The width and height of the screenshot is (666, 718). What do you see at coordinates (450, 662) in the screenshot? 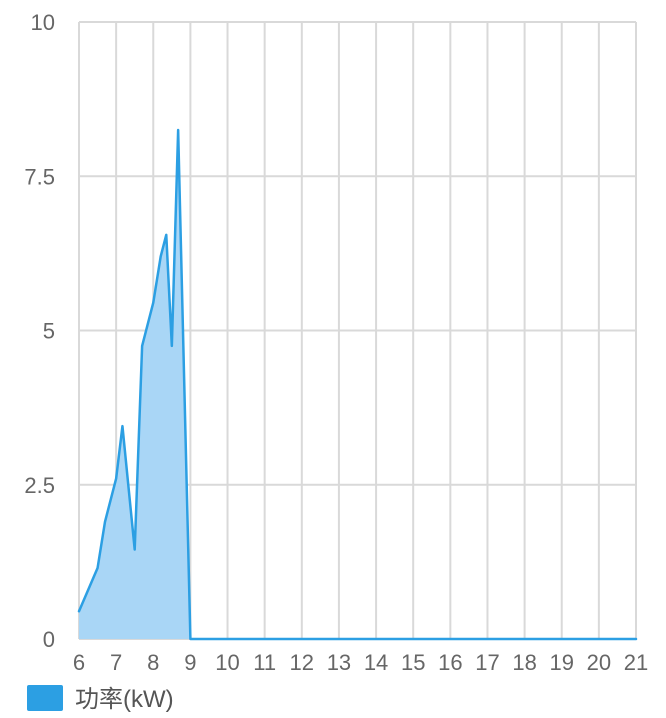
I see `x-tick-label: 16` at bounding box center [450, 662].